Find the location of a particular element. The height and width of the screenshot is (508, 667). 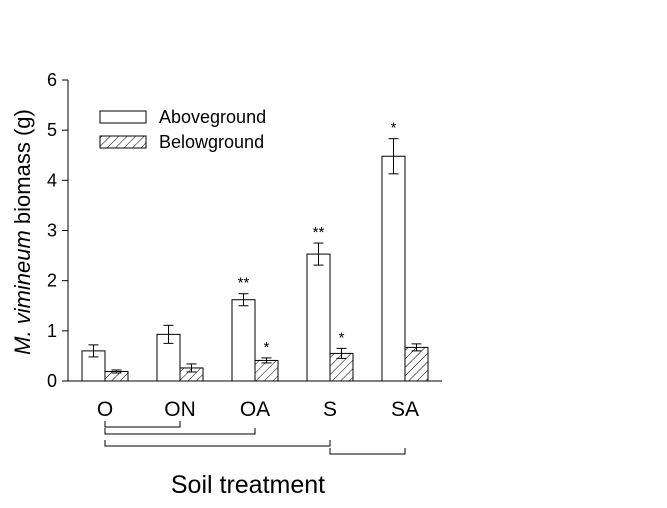

x-tick-label-on: ON is located at coordinates (180, 409).